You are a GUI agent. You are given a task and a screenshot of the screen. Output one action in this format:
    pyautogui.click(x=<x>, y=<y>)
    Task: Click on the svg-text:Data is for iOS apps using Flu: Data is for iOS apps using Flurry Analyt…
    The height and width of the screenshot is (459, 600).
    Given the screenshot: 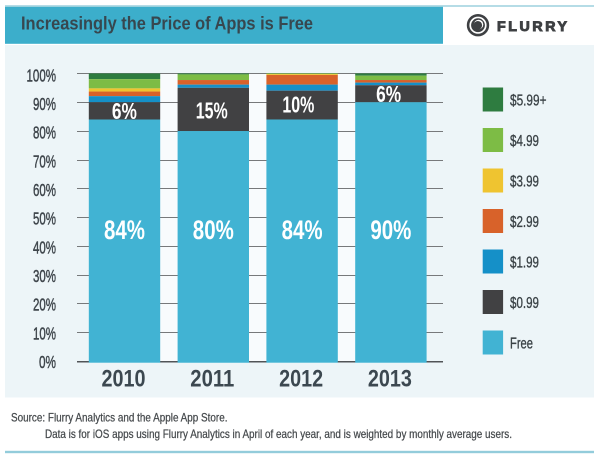 What is the action you would take?
    pyautogui.click(x=278, y=434)
    